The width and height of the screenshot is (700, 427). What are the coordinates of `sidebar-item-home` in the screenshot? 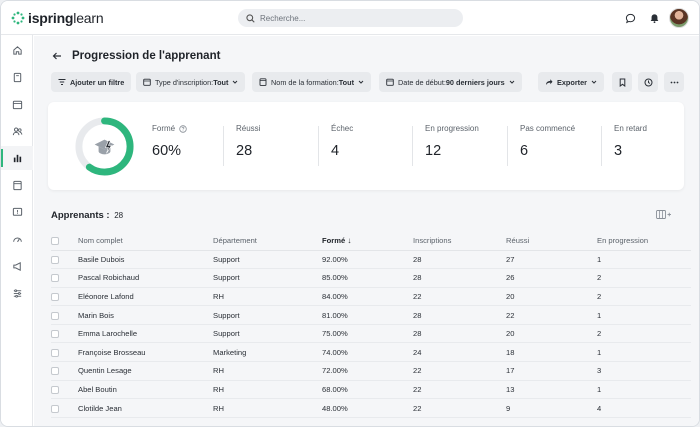 It's located at (17, 50).